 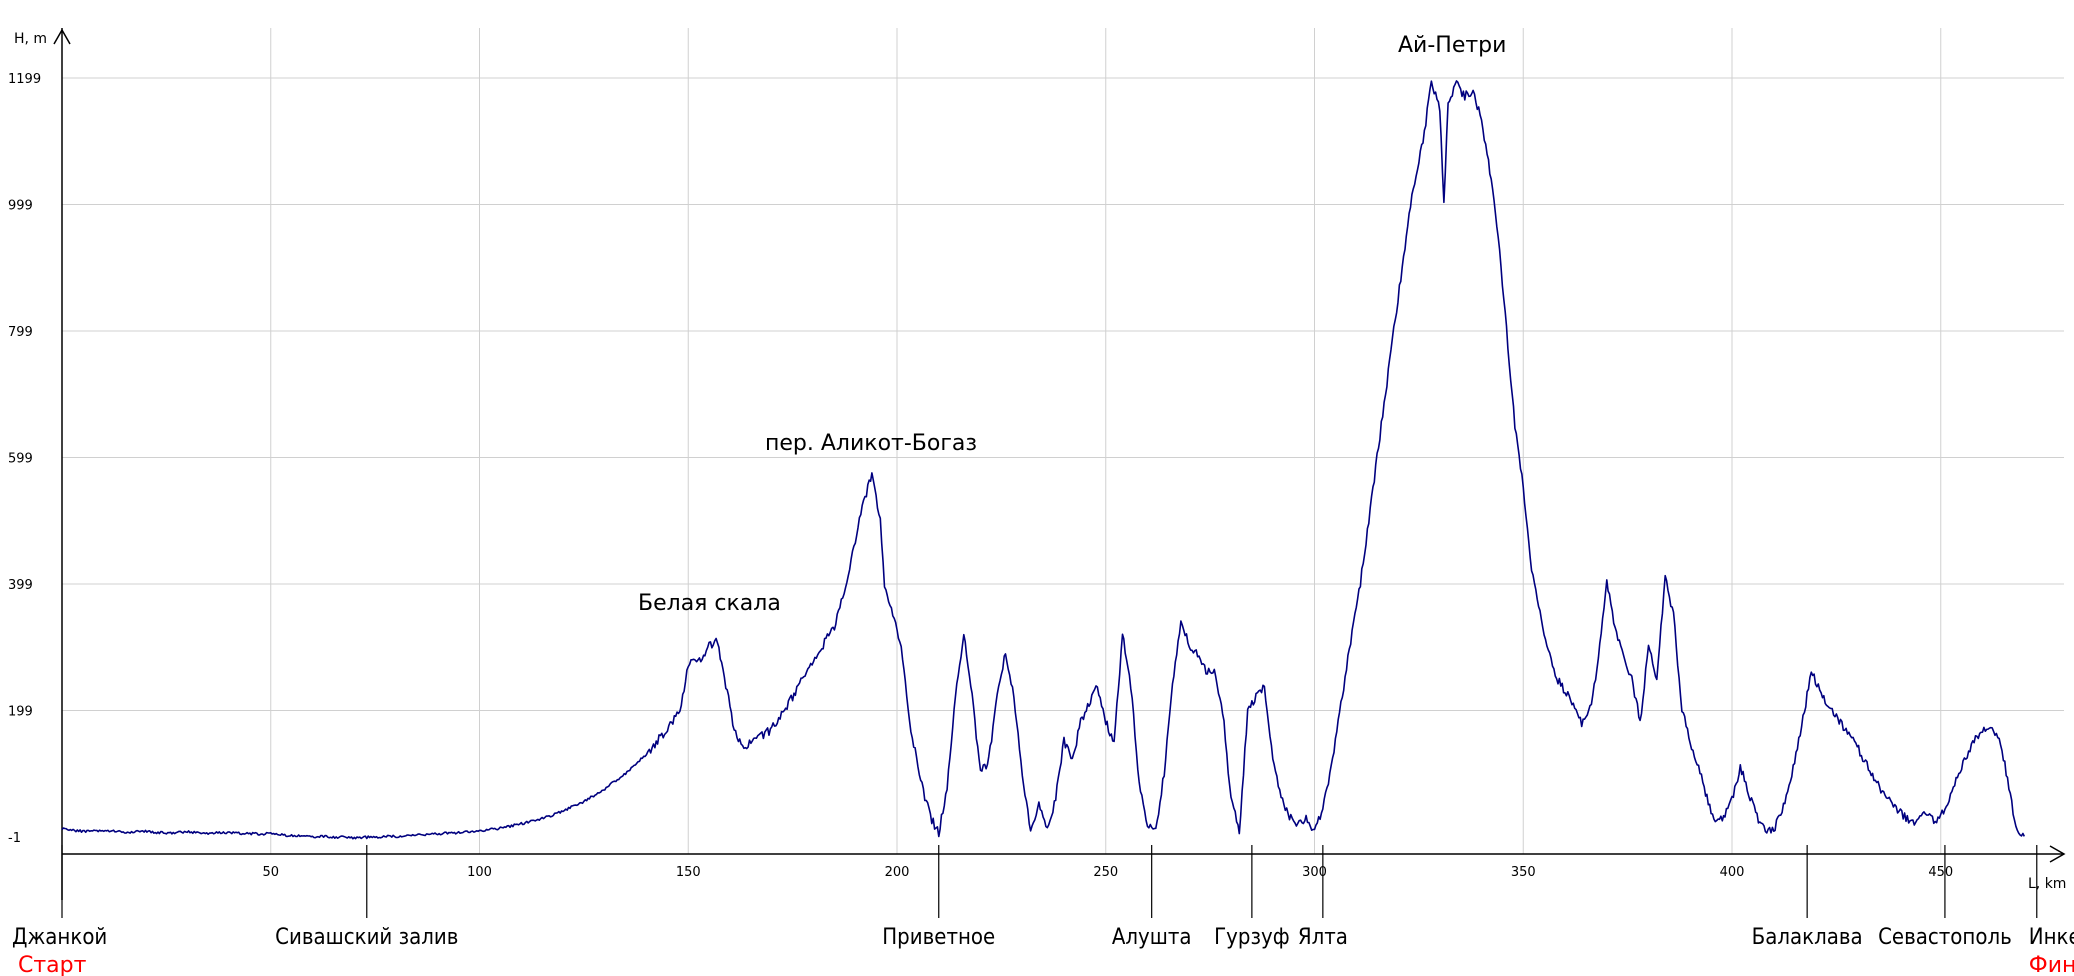 What do you see at coordinates (1523, 872) in the screenshot?
I see `x-tick-label: 350` at bounding box center [1523, 872].